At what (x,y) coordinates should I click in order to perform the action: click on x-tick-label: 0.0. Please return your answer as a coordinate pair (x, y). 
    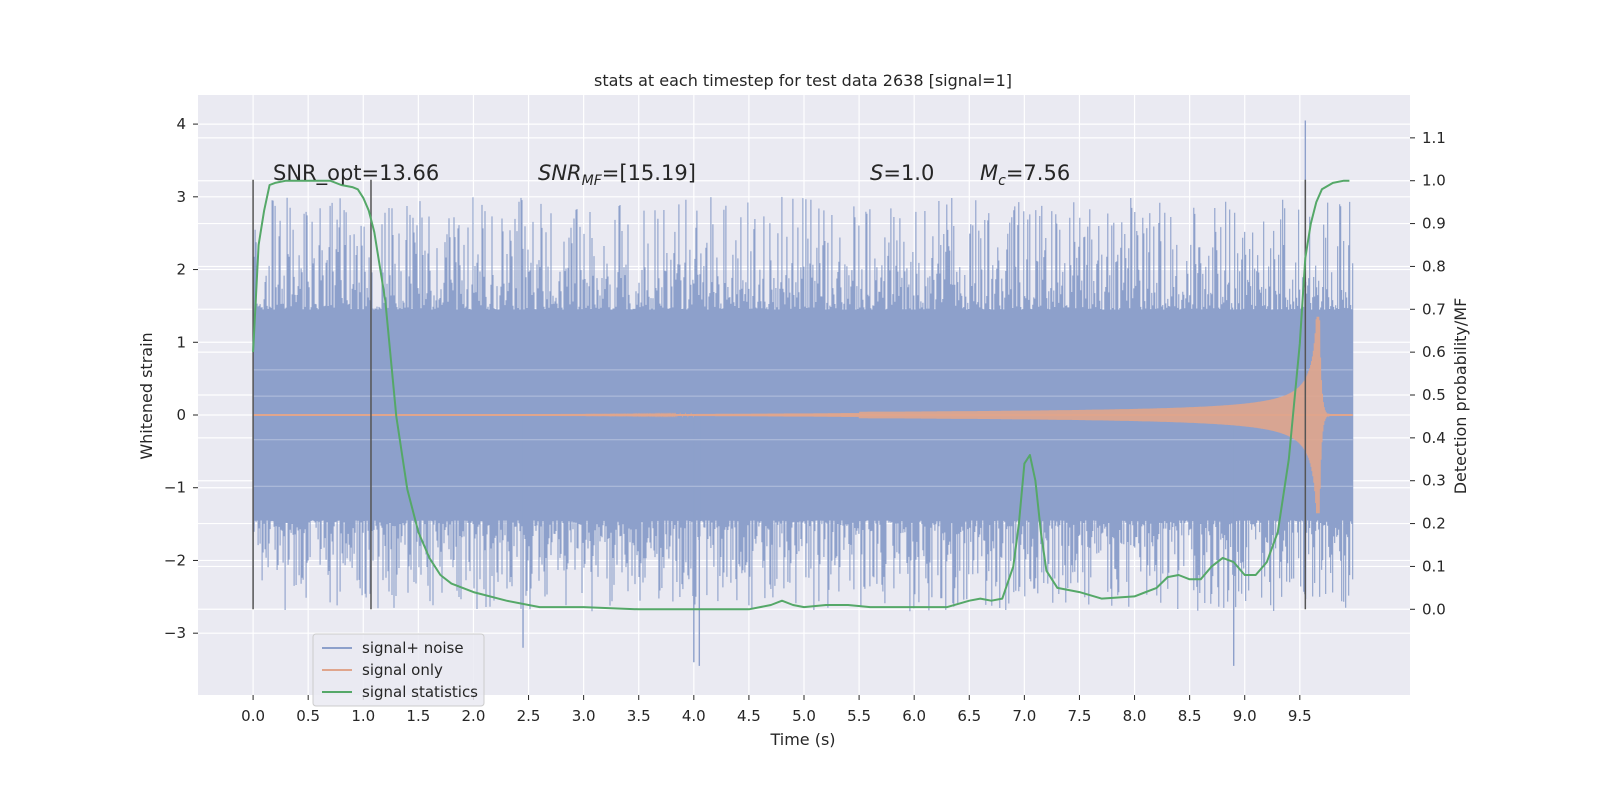
    Looking at the image, I should click on (253, 716).